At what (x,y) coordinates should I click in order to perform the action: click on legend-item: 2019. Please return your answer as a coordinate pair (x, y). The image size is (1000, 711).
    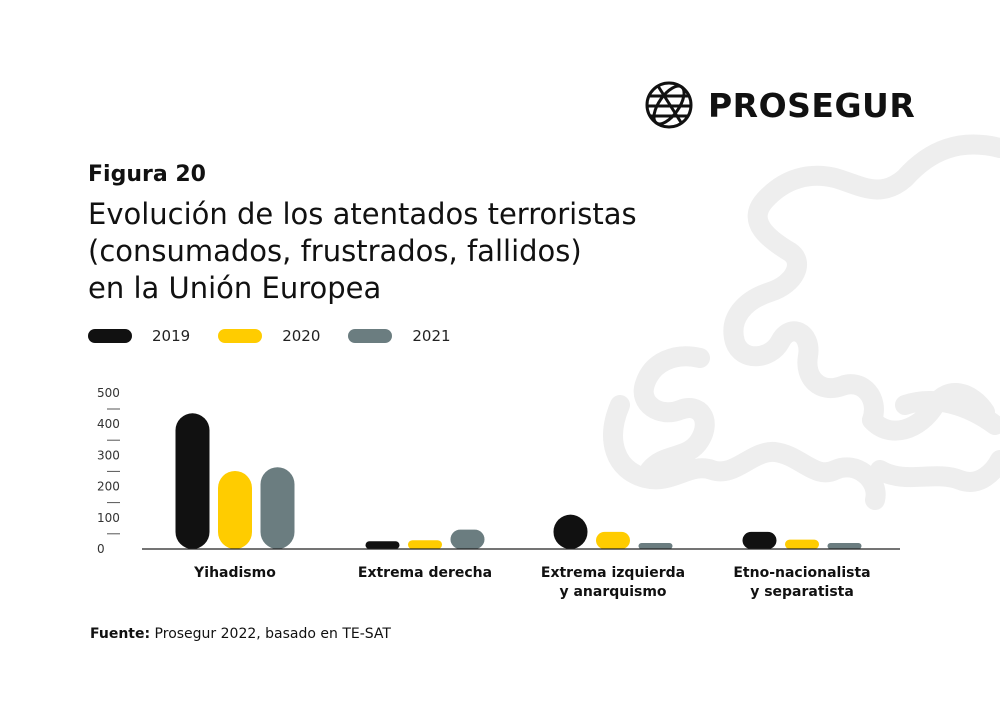
    Looking at the image, I should click on (139, 336).